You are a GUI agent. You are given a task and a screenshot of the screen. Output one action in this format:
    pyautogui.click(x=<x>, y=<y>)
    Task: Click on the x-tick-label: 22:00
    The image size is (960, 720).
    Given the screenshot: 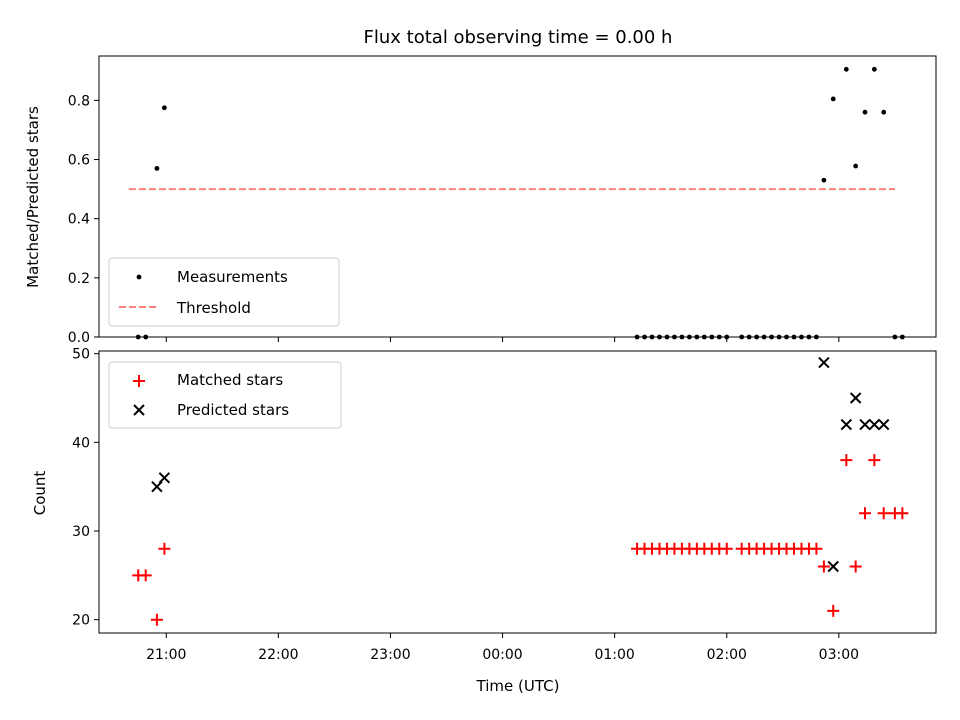 What is the action you would take?
    pyautogui.click(x=278, y=655)
    